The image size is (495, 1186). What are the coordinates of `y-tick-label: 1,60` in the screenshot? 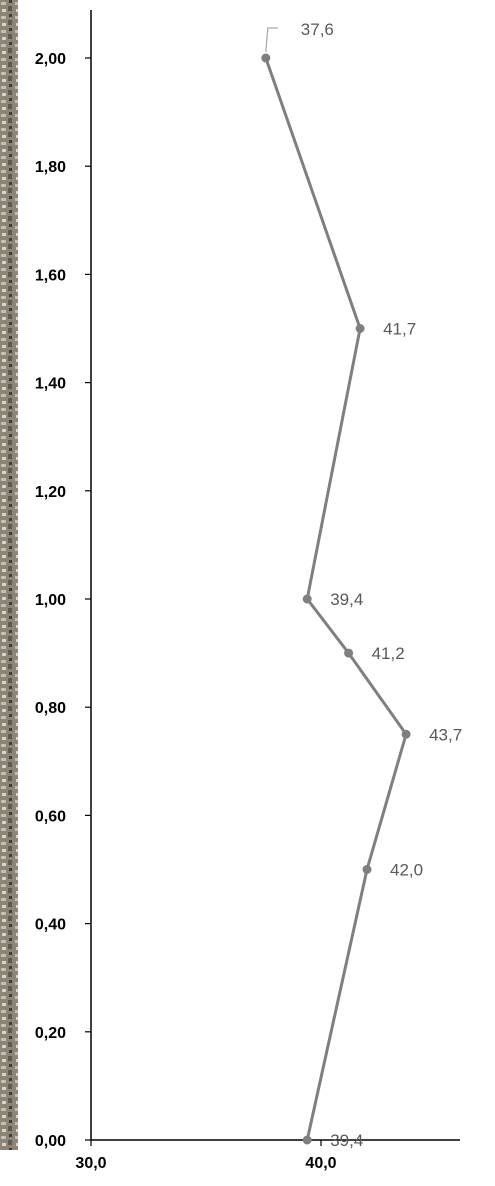 It's located at (50, 275).